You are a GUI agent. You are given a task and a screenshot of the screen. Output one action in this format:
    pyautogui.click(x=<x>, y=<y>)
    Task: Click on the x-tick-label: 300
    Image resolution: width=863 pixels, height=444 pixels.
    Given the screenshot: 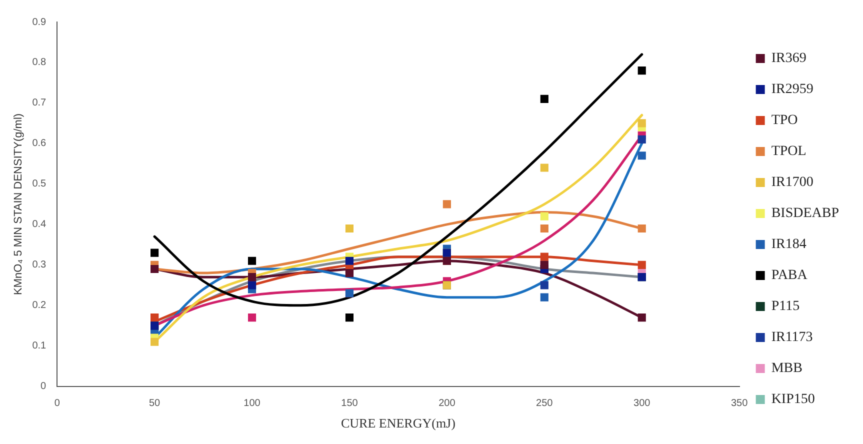 What is the action you would take?
    pyautogui.click(x=642, y=404)
    